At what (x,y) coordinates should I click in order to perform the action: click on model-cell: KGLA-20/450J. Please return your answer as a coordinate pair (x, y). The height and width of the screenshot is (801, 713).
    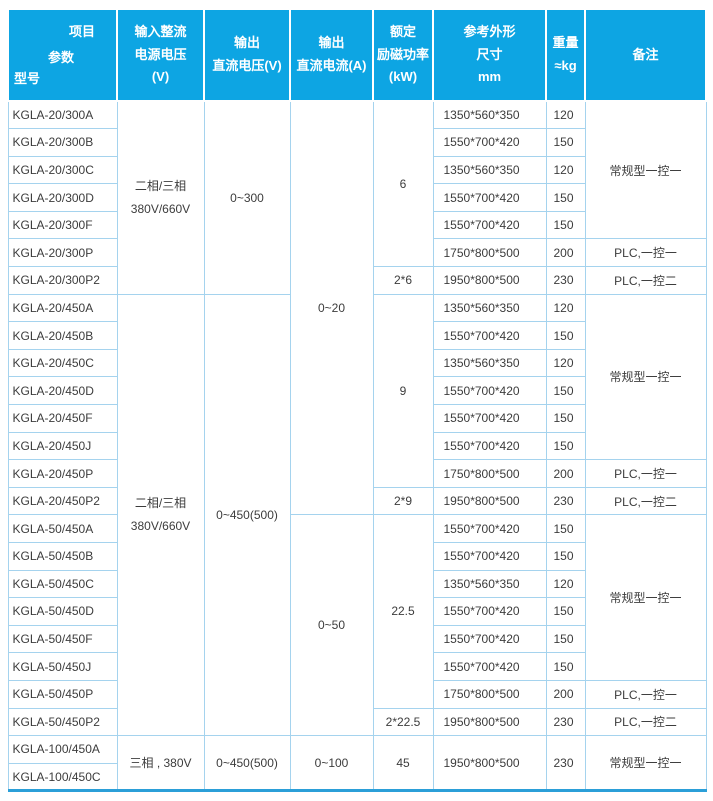
    Looking at the image, I should click on (62, 446).